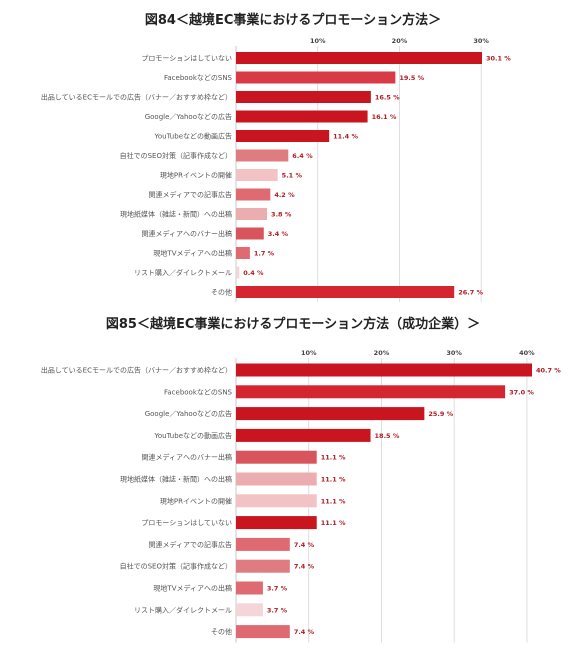 This screenshot has height=648, width=586. I want to click on value-label: 4.2 %, so click(284, 195).